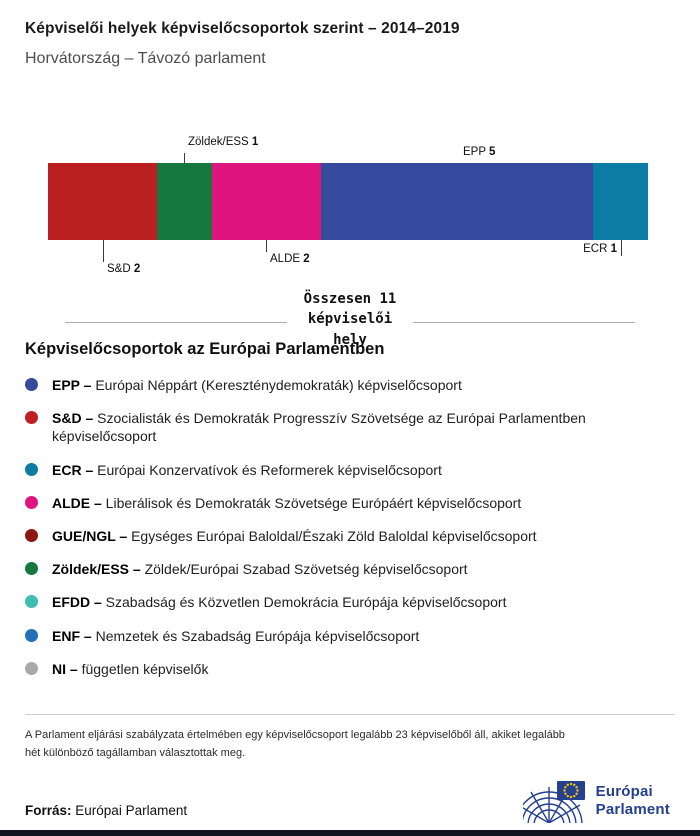 Image resolution: width=700 pixels, height=836 pixels. What do you see at coordinates (103, 251) in the screenshot?
I see `callout-line-s-d` at bounding box center [103, 251].